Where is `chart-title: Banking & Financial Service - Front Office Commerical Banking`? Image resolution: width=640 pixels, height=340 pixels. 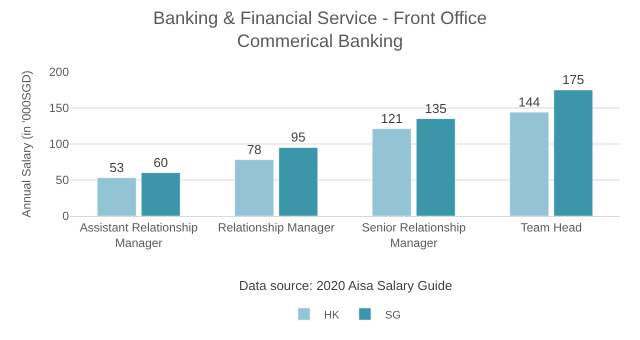 chart-title: Banking & Financial Service - Front Office Commerical Banking is located at coordinates (320, 30).